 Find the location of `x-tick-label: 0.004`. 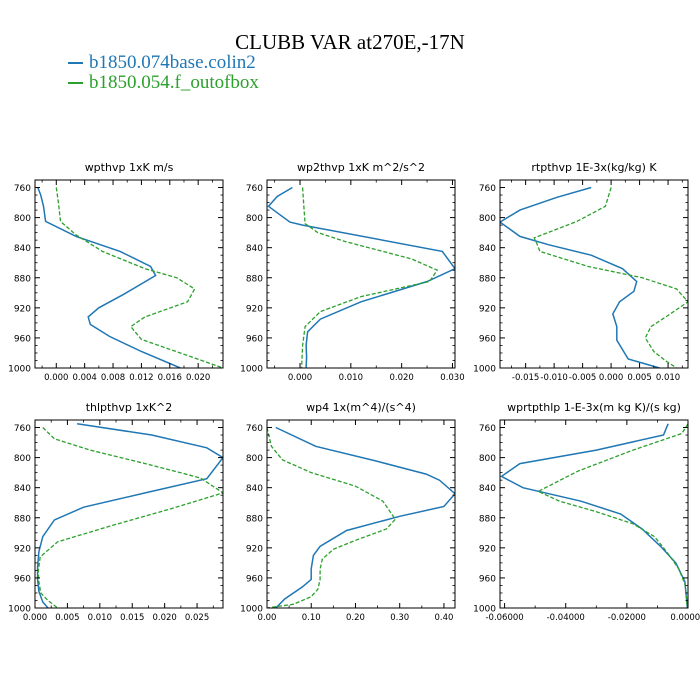

x-tick-label: 0.004 is located at coordinates (84, 378).